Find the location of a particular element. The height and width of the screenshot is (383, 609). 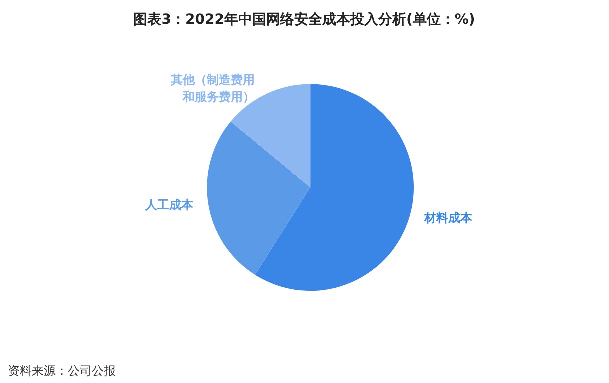

slice-label: 人工成本 is located at coordinates (169, 205).